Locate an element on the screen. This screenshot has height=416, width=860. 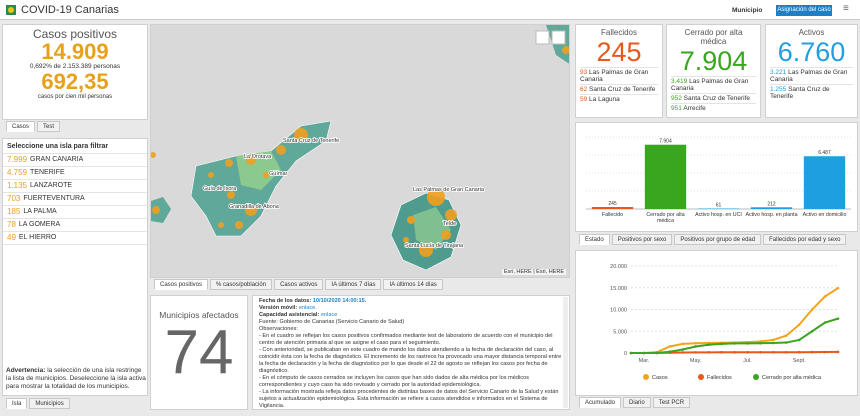
island-value: 49 is located at coordinates (11, 237).